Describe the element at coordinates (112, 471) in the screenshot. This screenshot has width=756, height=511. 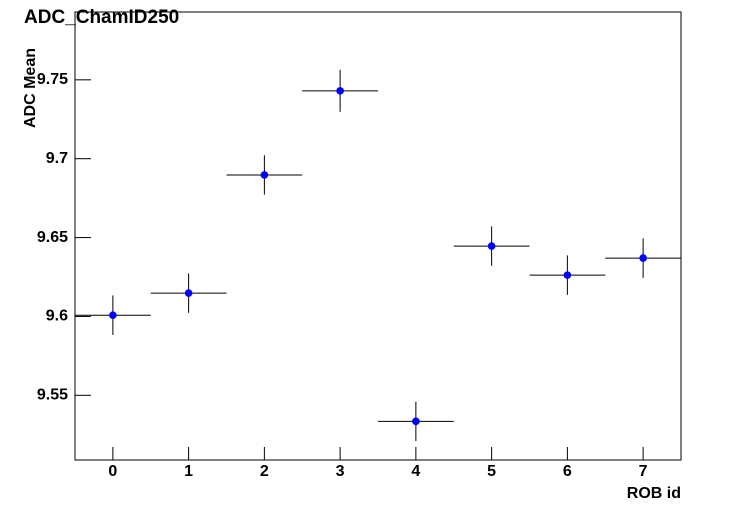
I see `x-tick-label: 0` at that location.